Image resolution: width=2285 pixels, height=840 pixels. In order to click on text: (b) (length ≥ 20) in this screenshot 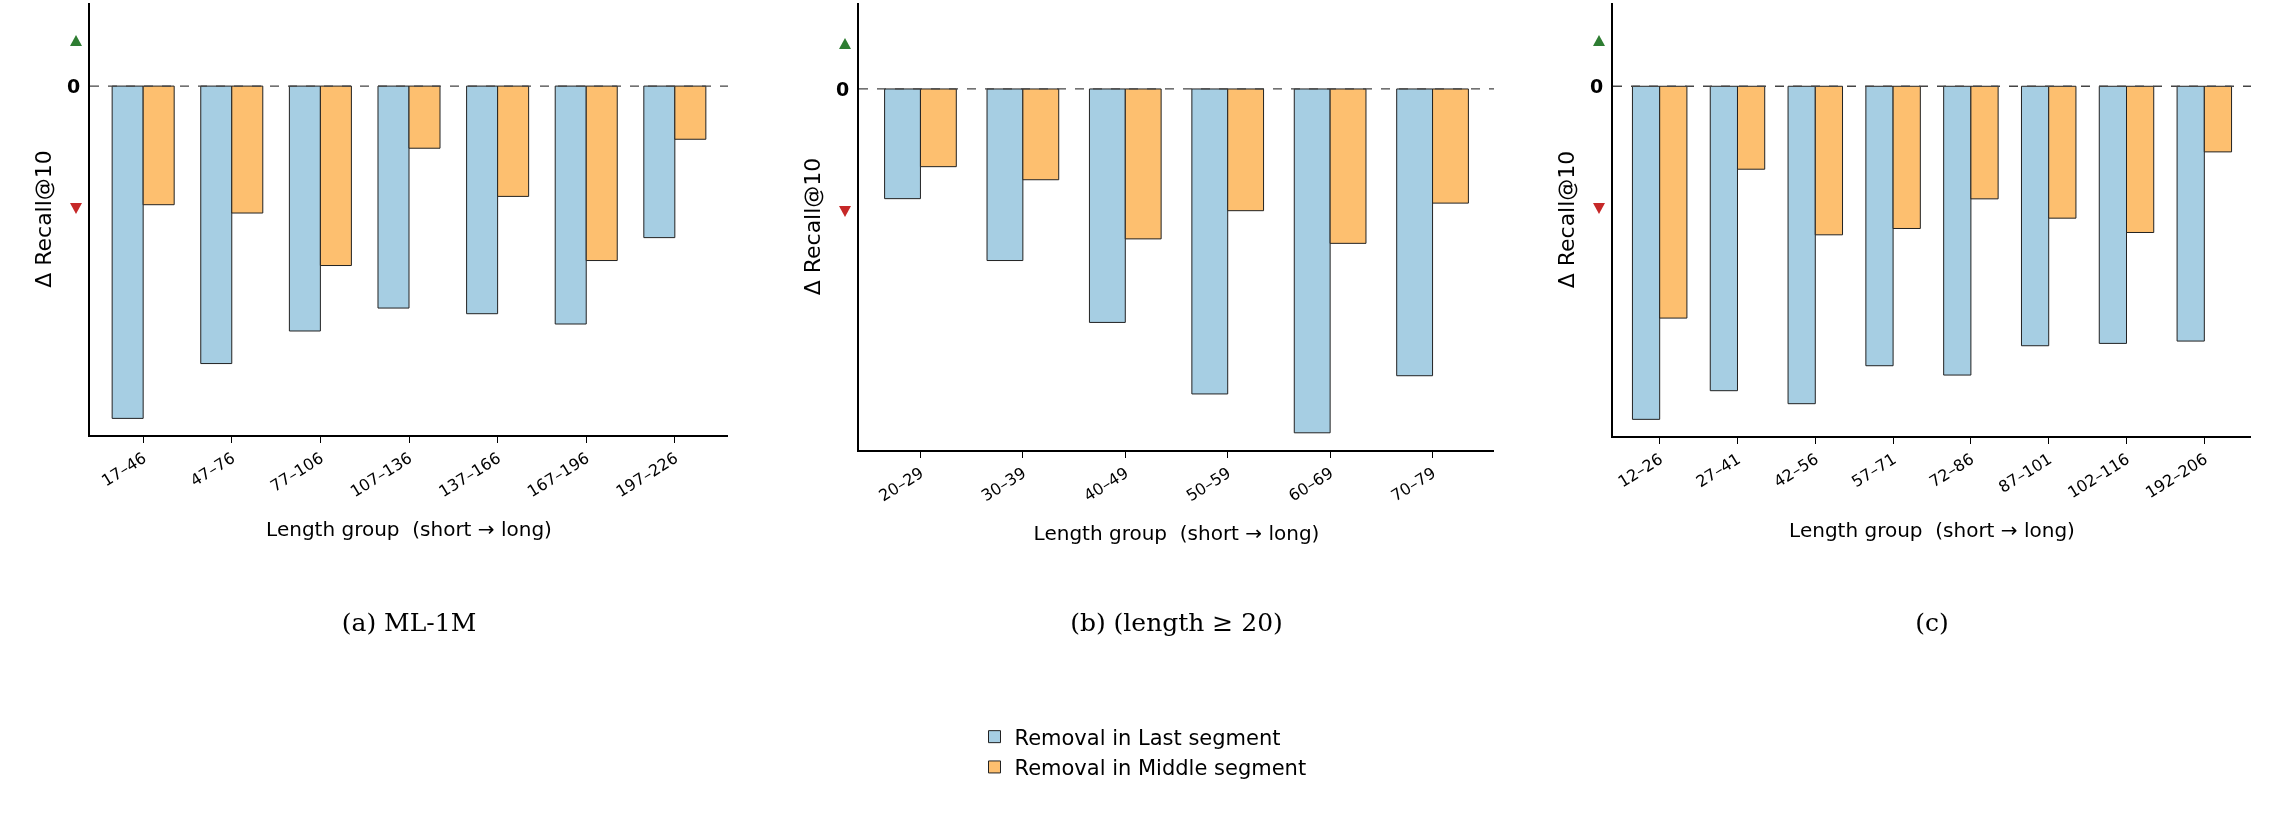, I will do `click(1176, 622)`.